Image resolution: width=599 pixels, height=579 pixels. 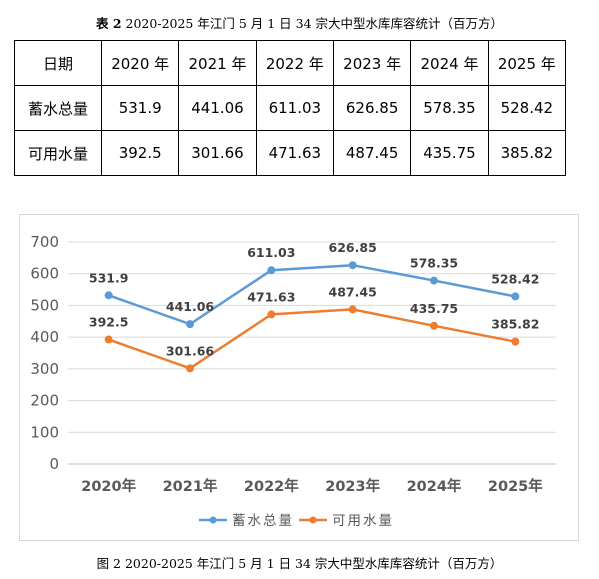 I want to click on table-cell: 531.9, so click(x=140, y=108).